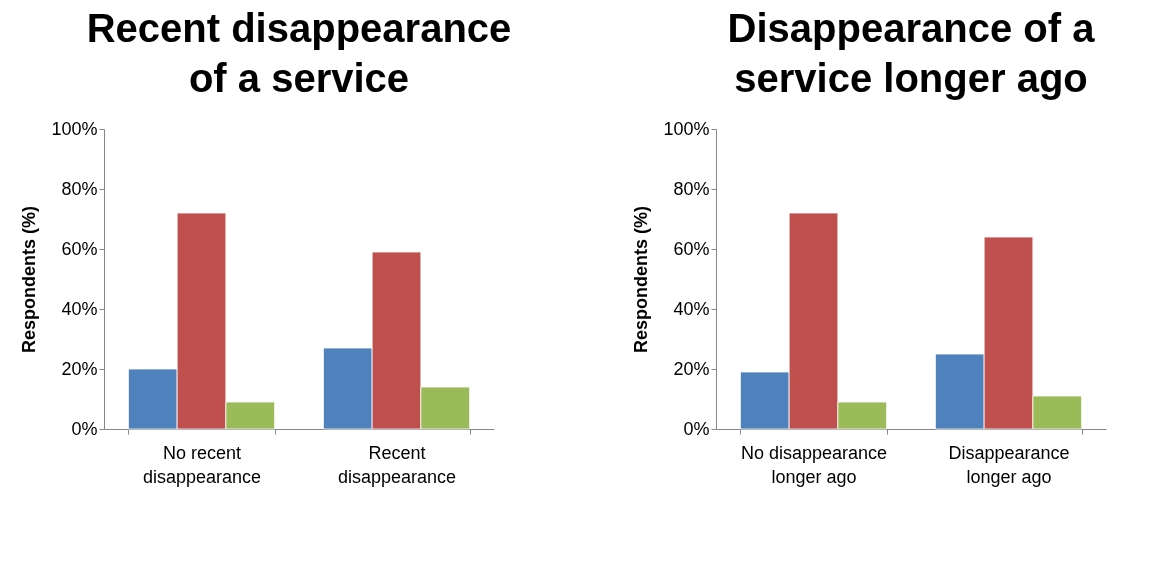  Describe the element at coordinates (911, 53) in the screenshot. I see `chart-title: Disappearance of a service longer ago` at that location.